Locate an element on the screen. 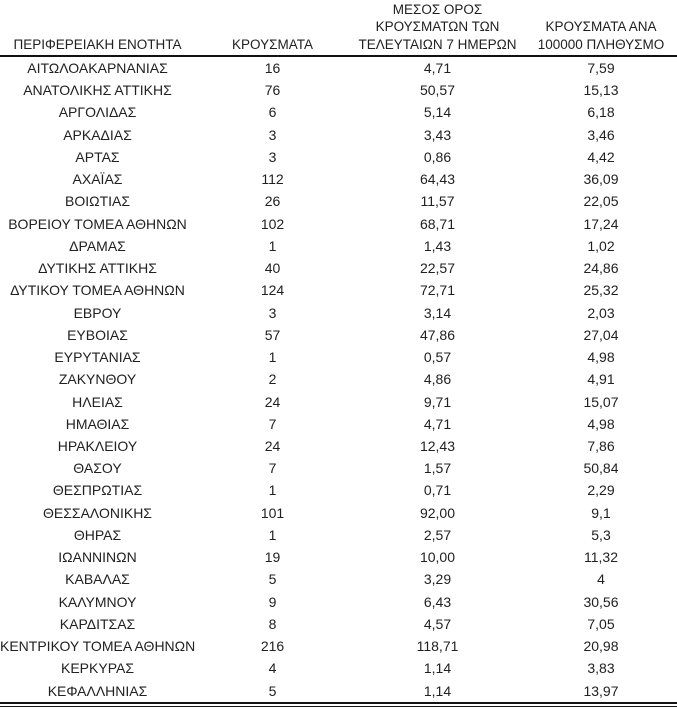 This screenshot has height=710, width=677. cell-per-100k: 4 is located at coordinates (601, 579).